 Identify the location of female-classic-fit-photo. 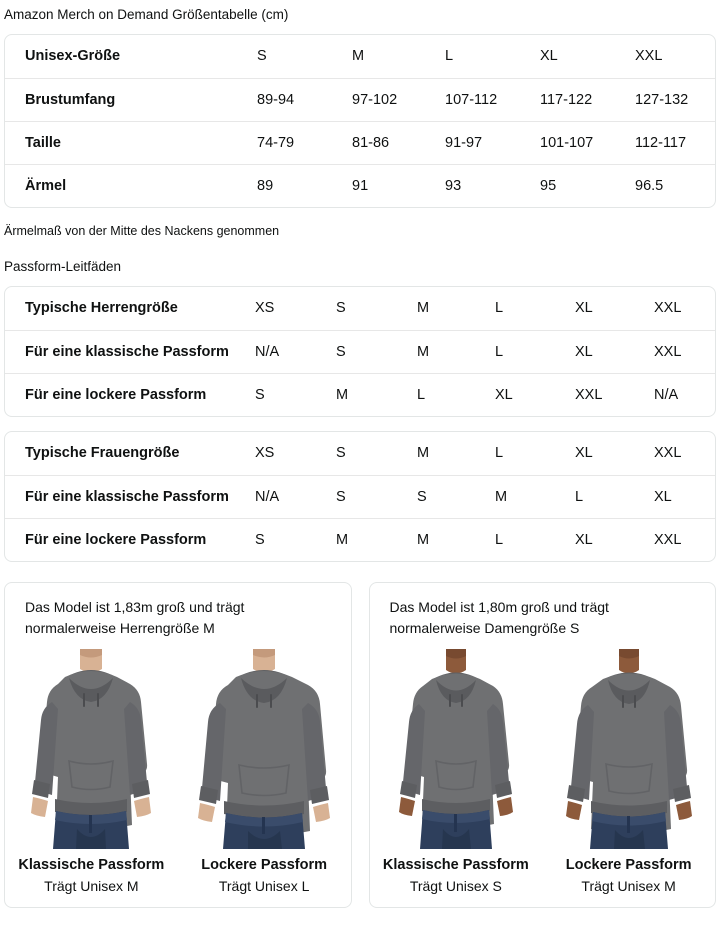
(456, 749).